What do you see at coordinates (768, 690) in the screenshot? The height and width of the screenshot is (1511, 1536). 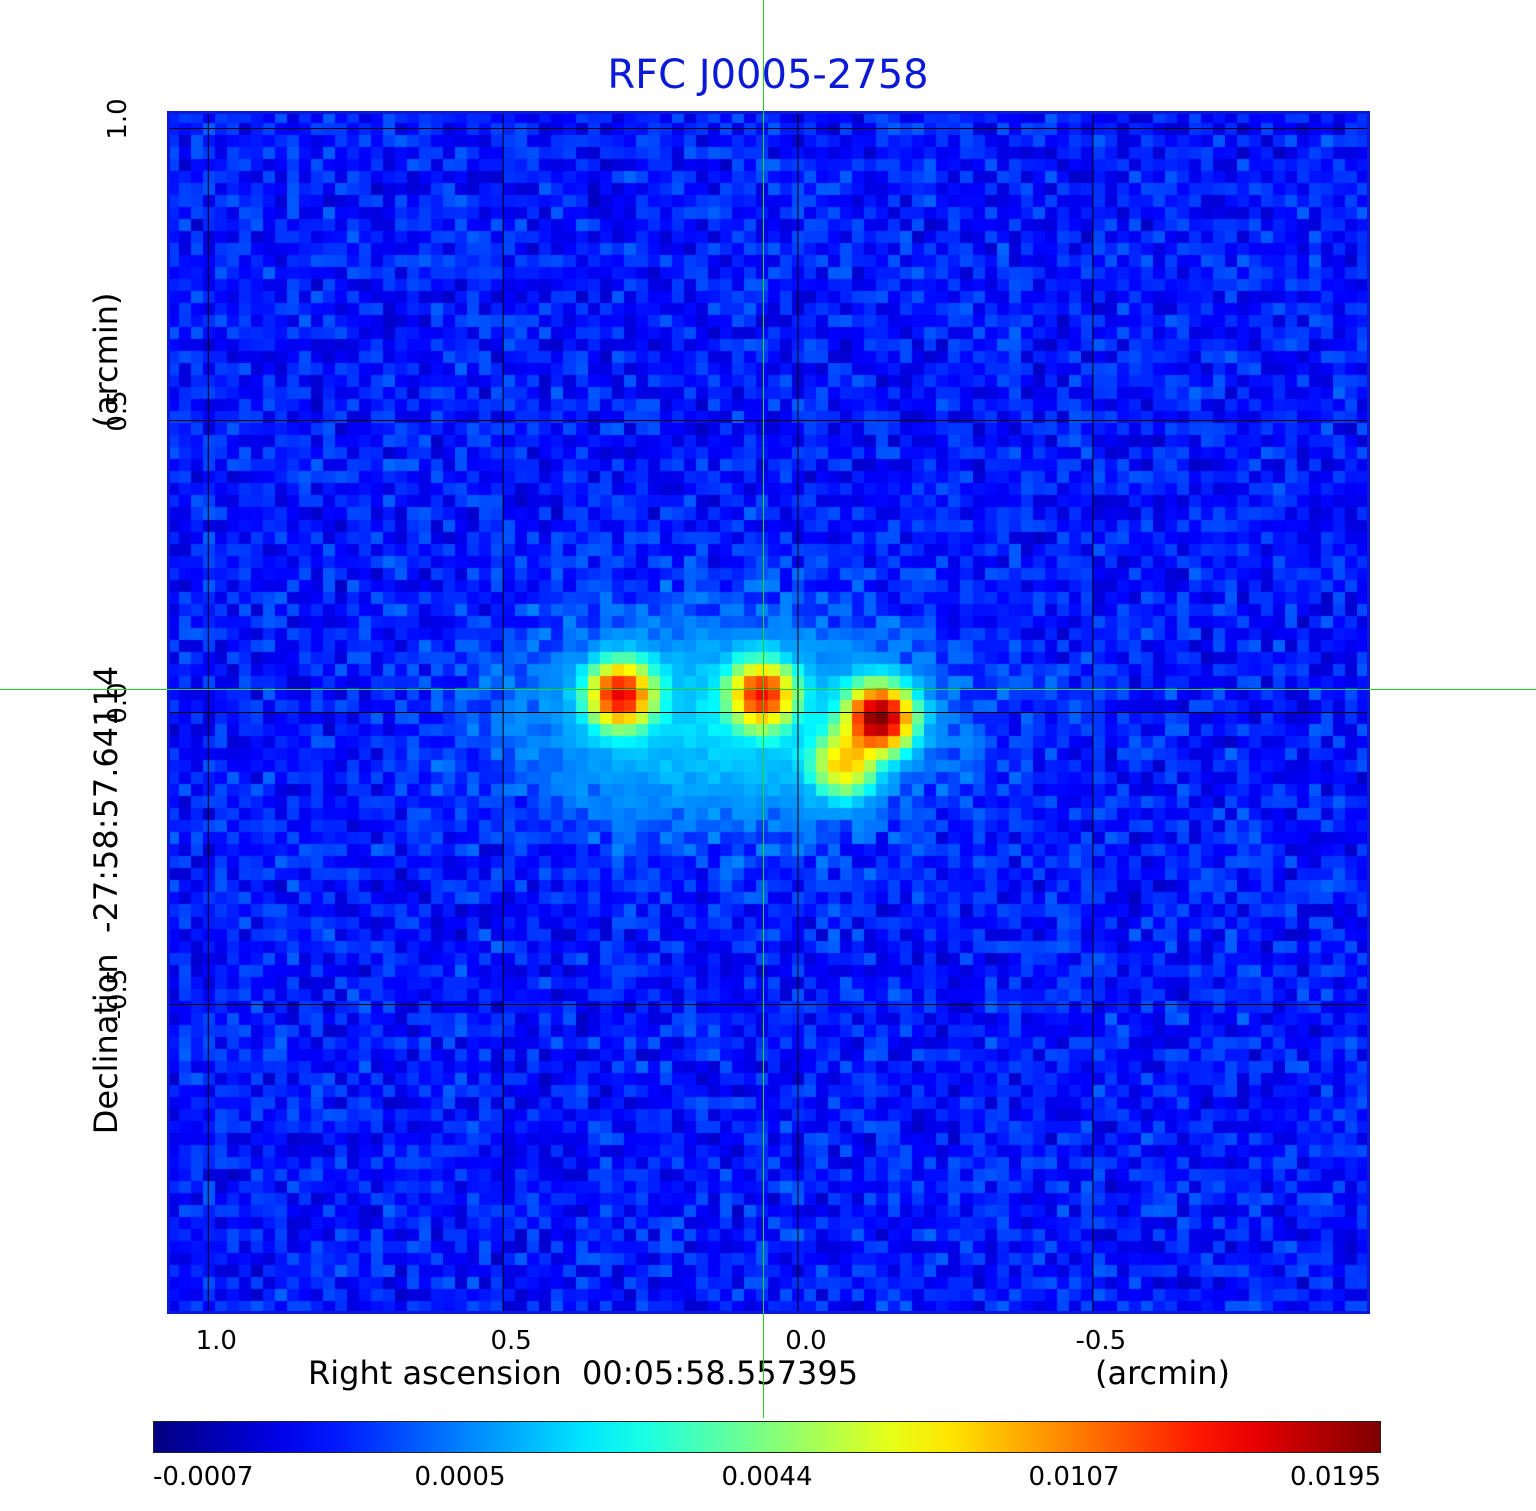 I see `crosshair-horizontal-line` at bounding box center [768, 690].